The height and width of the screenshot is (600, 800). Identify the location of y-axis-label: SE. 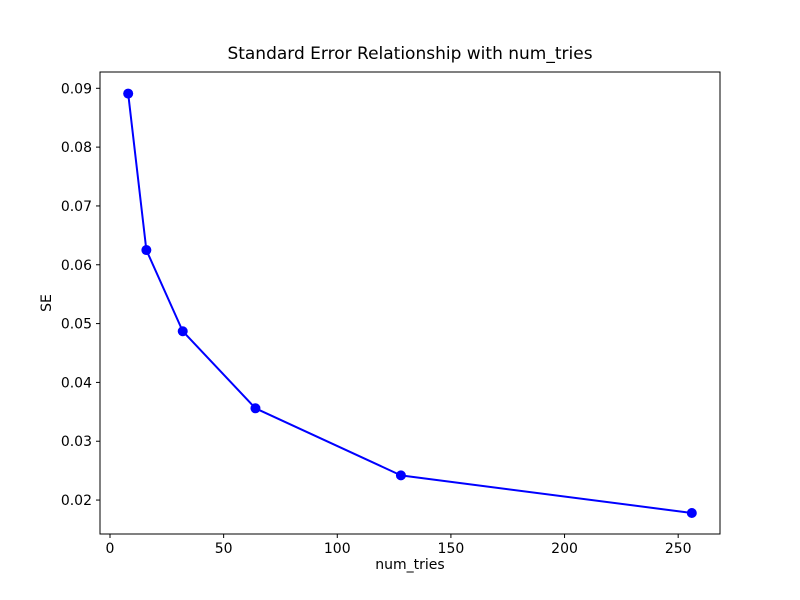
(47, 303).